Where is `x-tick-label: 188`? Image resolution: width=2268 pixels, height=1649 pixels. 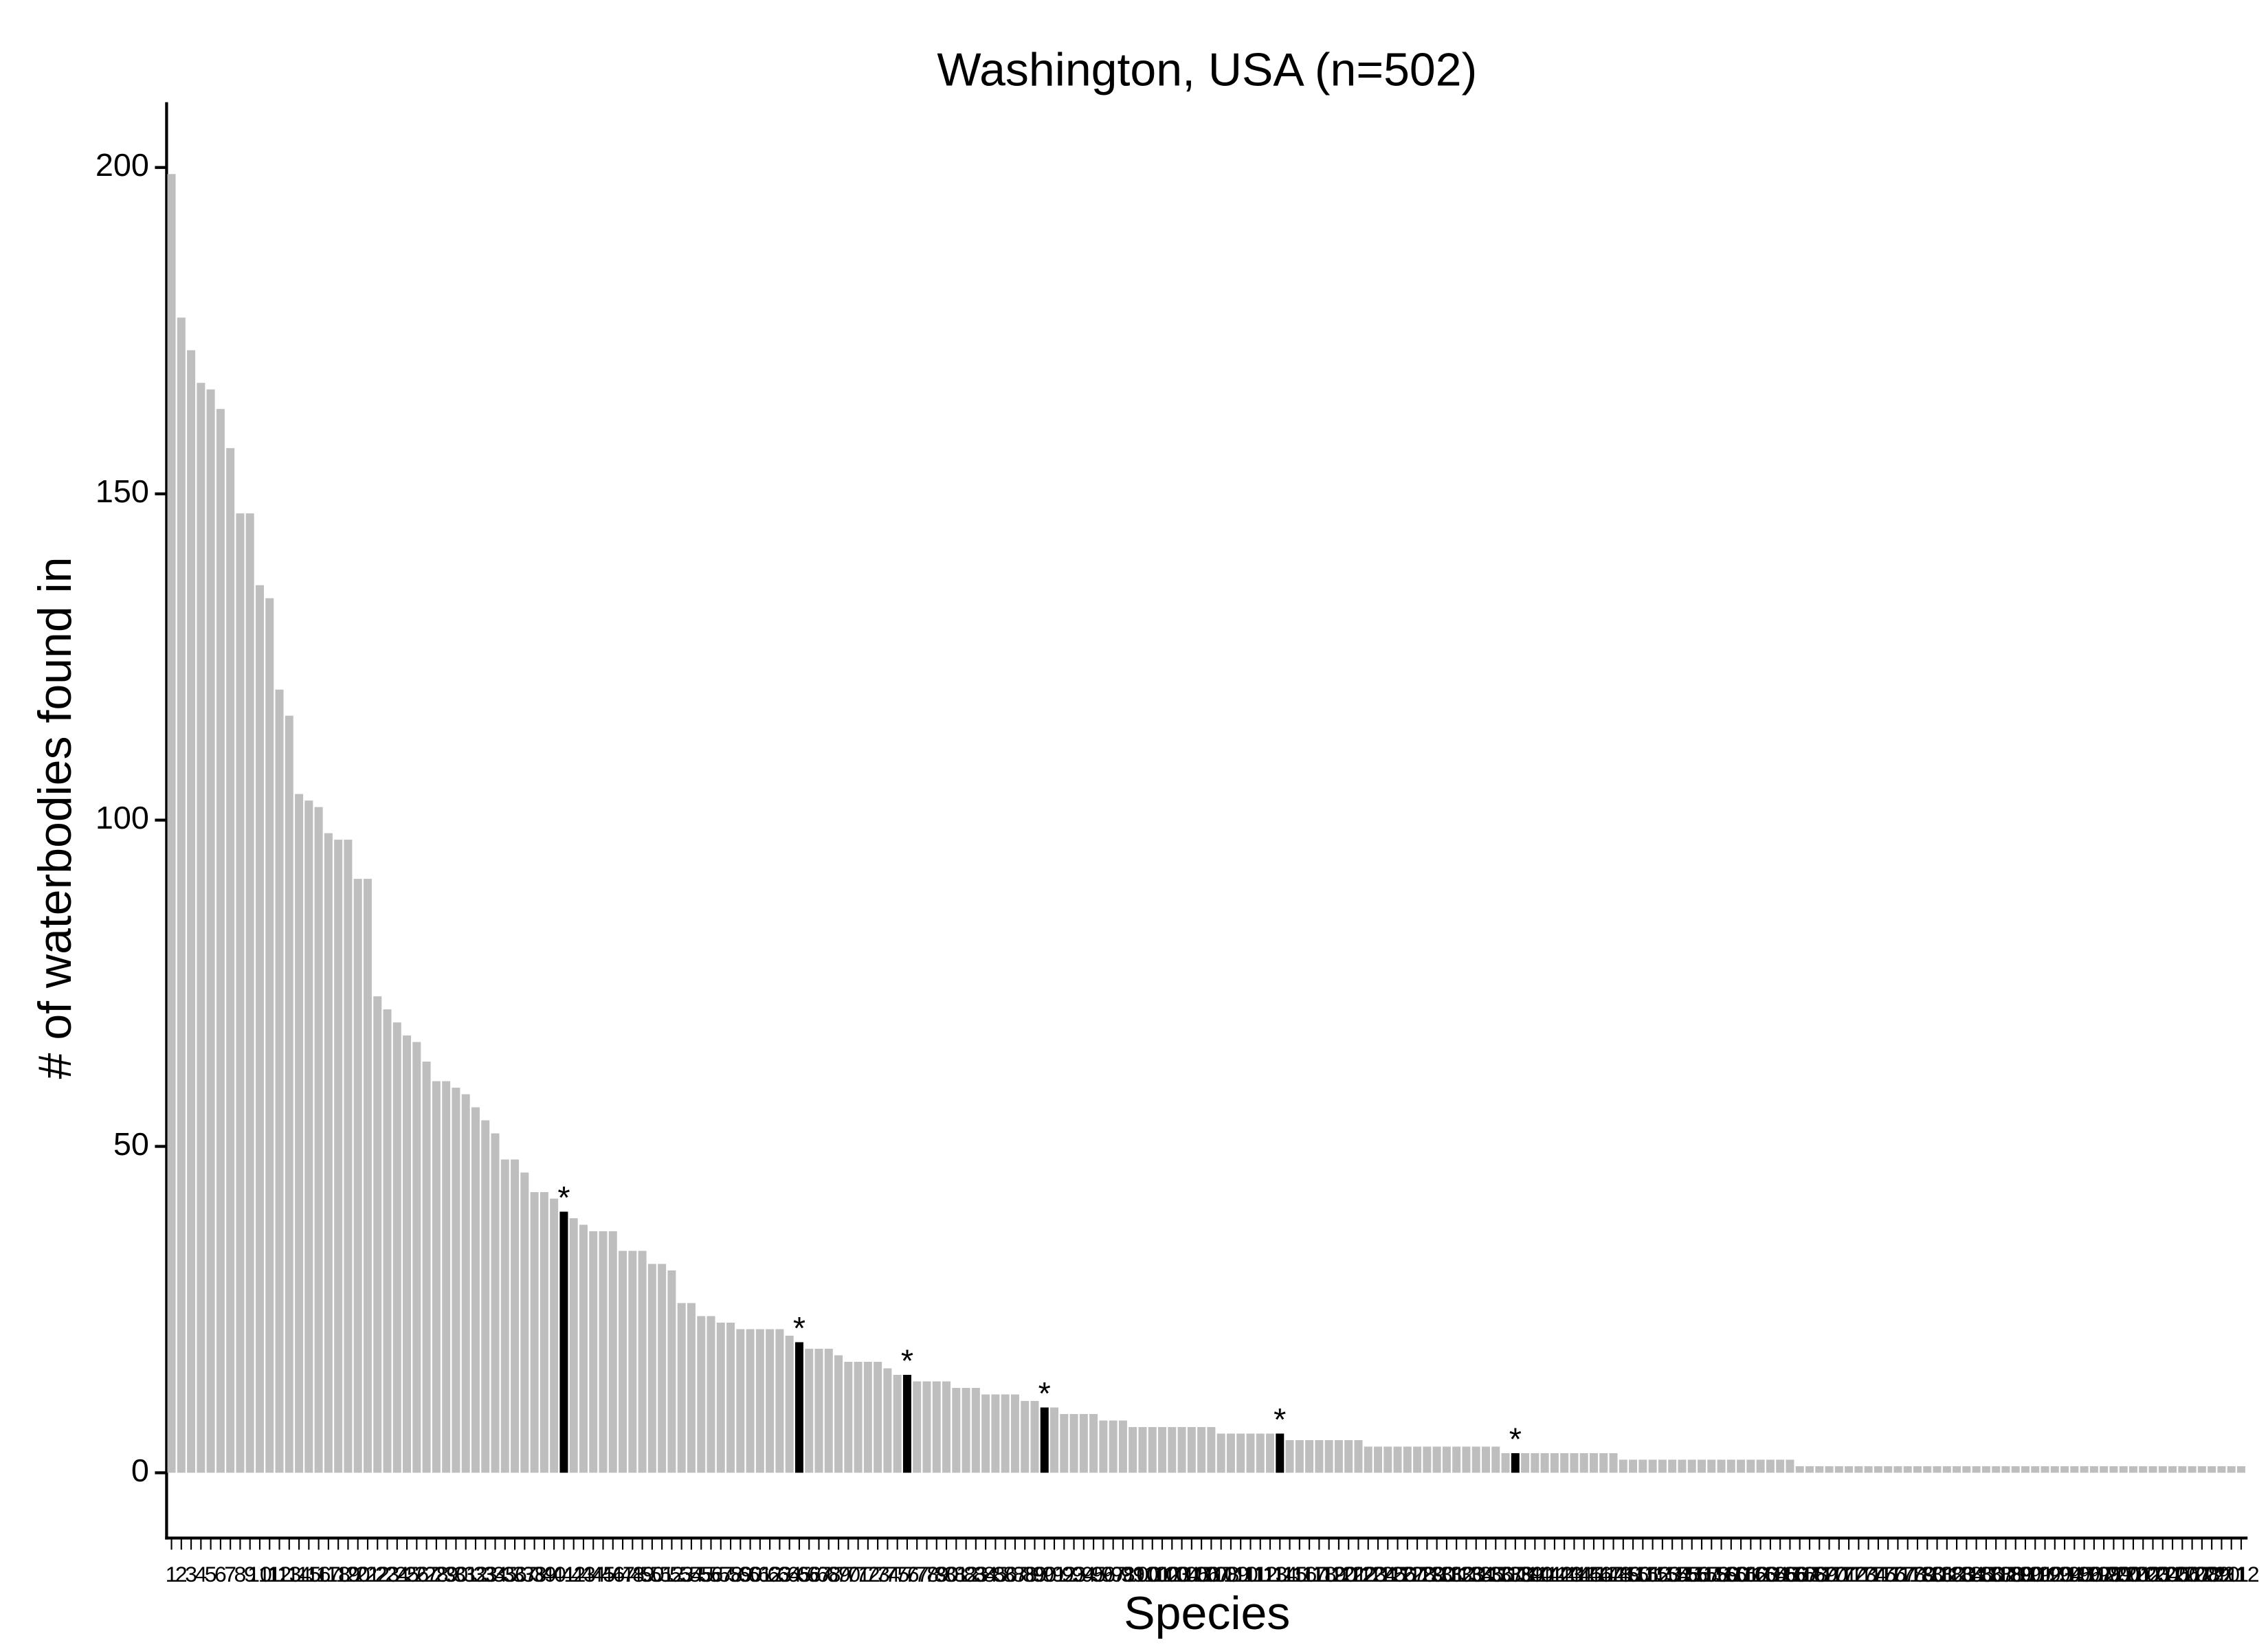 x-tick-label: 188 is located at coordinates (2006, 1574).